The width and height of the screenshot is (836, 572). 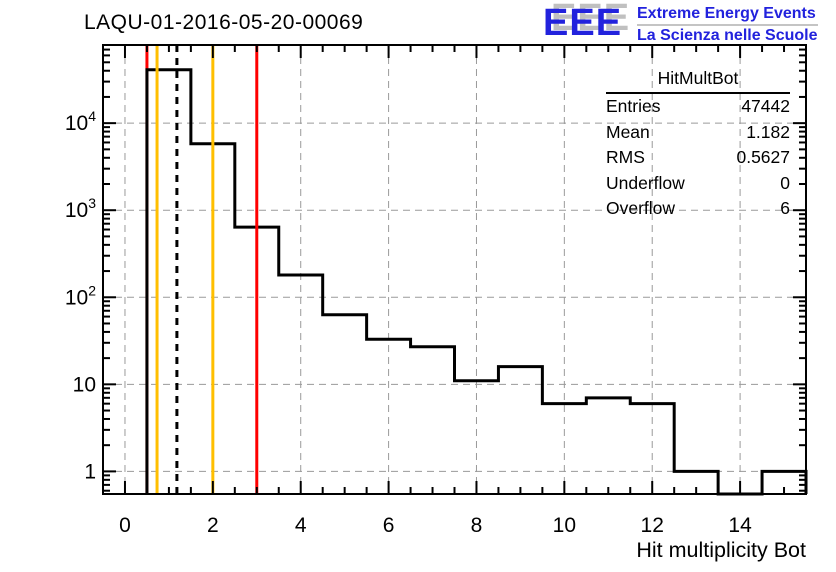 I want to click on y-tick-label: 10², so click(x=80, y=295).